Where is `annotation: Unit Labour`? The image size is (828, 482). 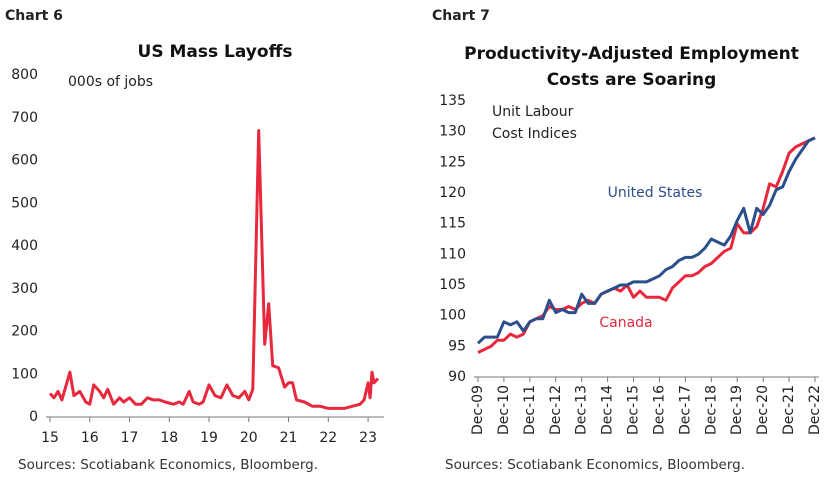 annotation: Unit Labour is located at coordinates (533, 112).